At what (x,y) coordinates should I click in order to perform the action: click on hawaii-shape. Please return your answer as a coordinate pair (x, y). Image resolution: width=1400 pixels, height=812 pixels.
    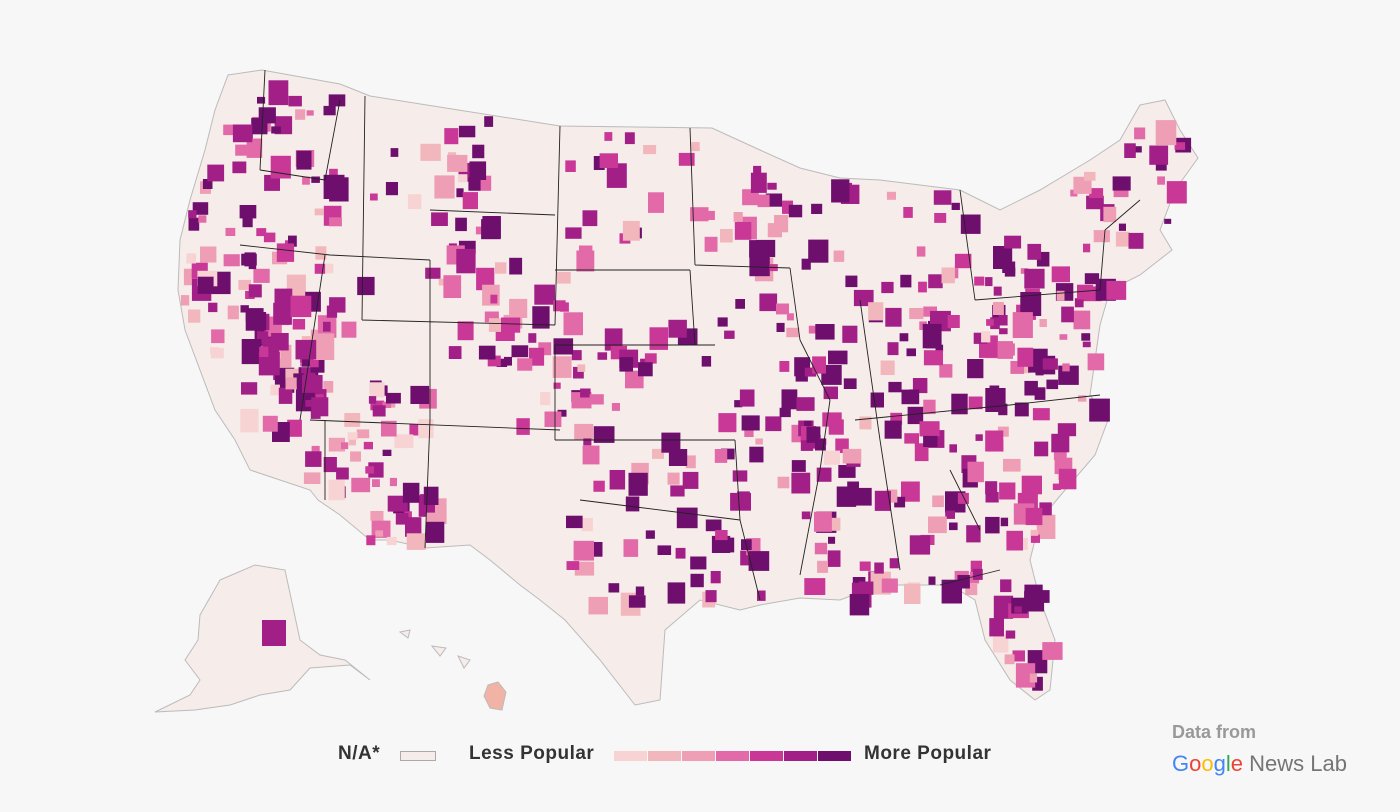
    Looking at the image, I should click on (495, 696).